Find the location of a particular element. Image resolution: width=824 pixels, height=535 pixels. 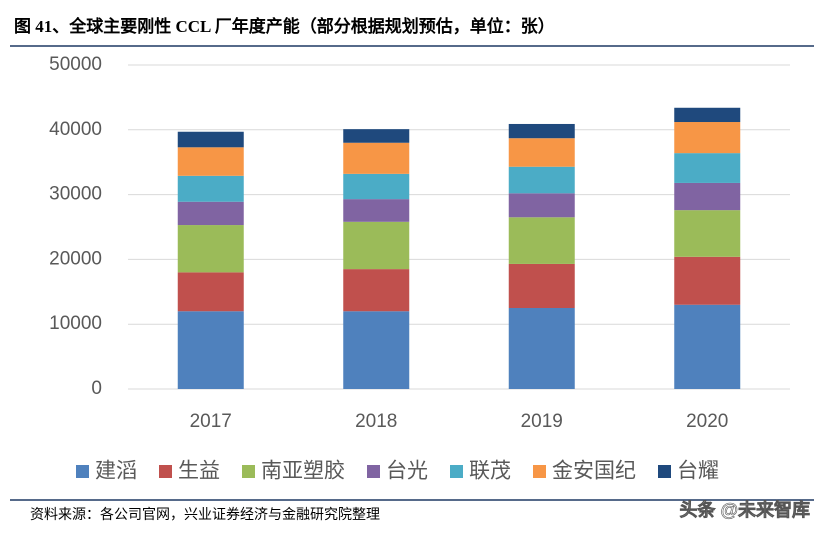

chart-title: 图 41、全球主要刚性 CCL 厂年度产能（部分根据规划预估，单位：张） is located at coordinates (284, 26).